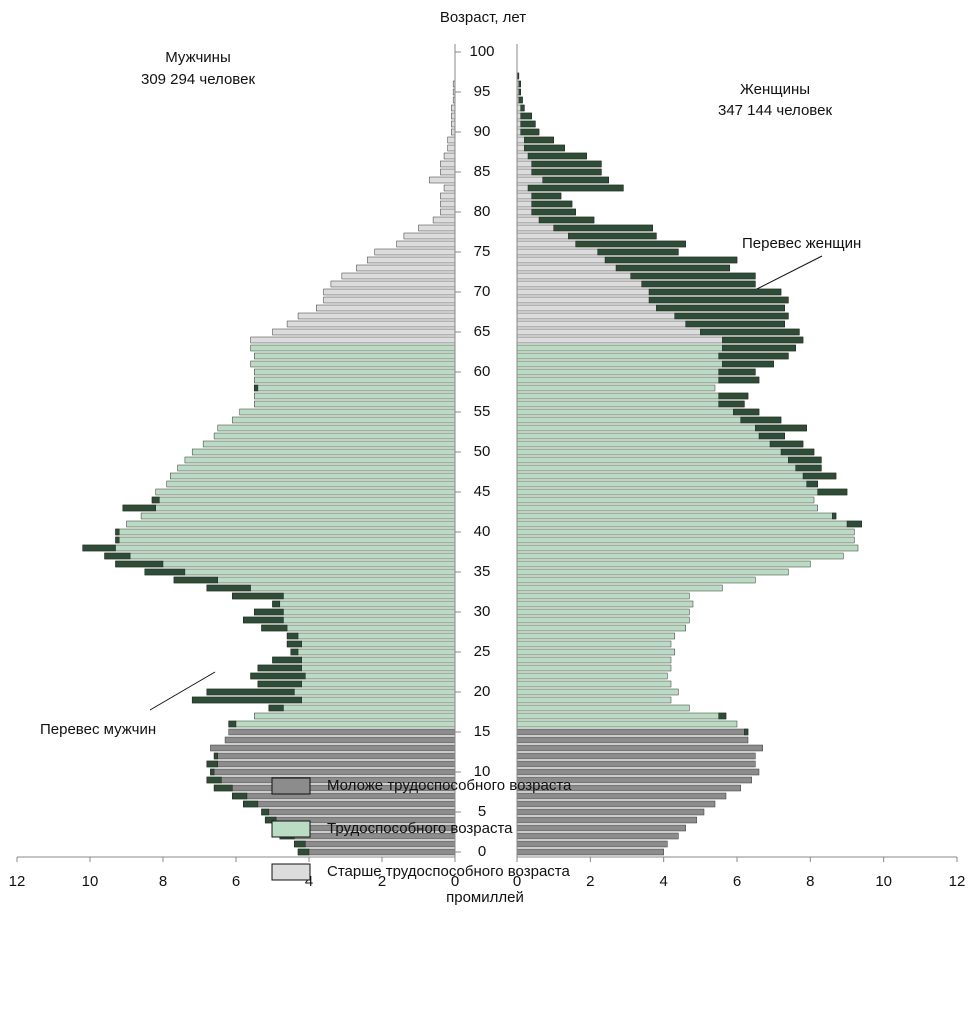  I want to click on x-tick-label-left: 0, so click(455, 881).